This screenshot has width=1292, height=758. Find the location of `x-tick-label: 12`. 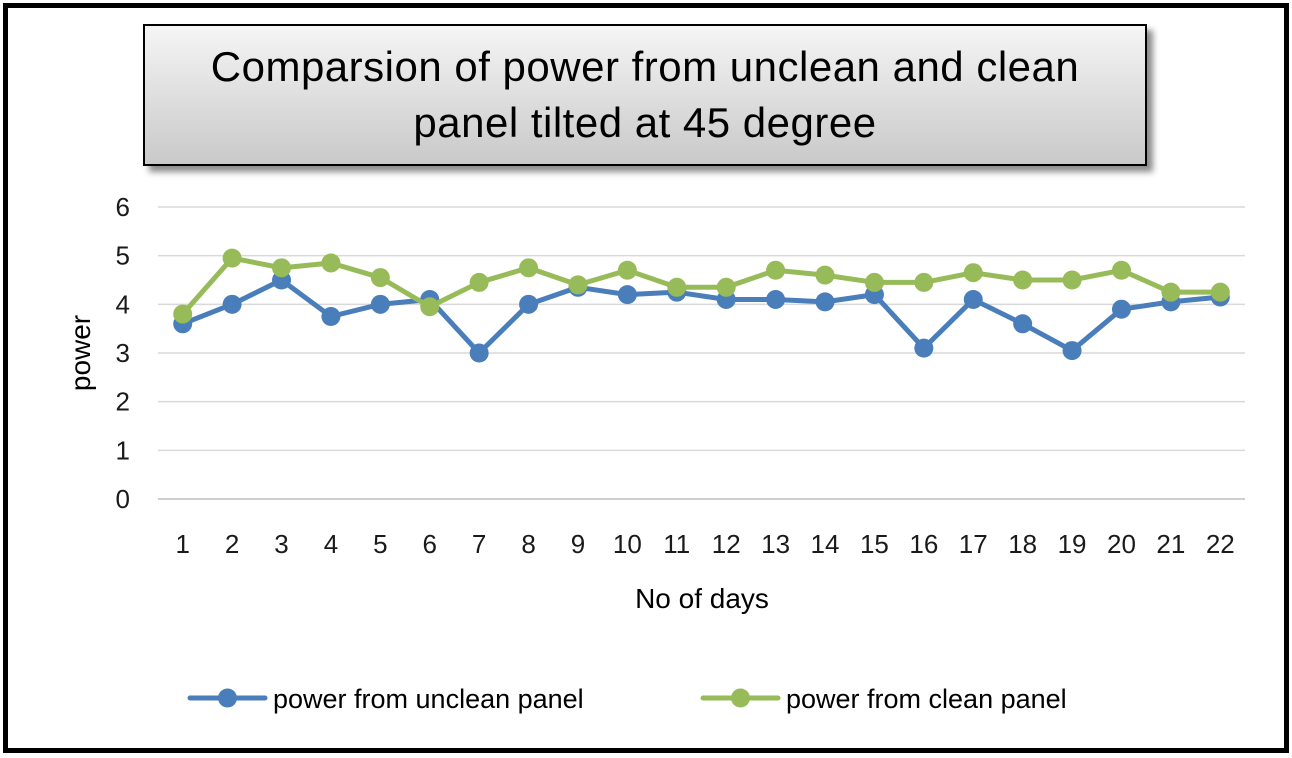

x-tick-label: 12 is located at coordinates (726, 544).